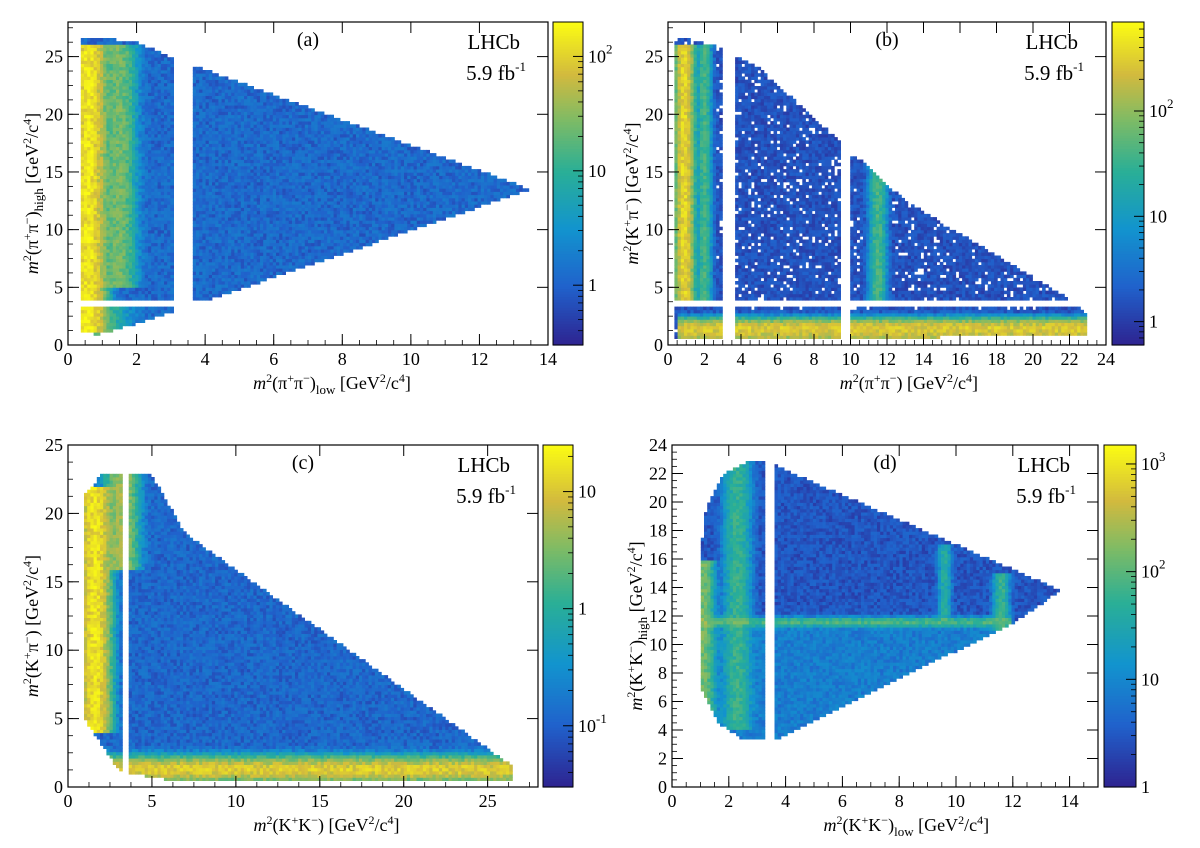 Image resolution: width=1200 pixels, height=848 pixels. I want to click on panel-tag: (a), so click(308, 40).